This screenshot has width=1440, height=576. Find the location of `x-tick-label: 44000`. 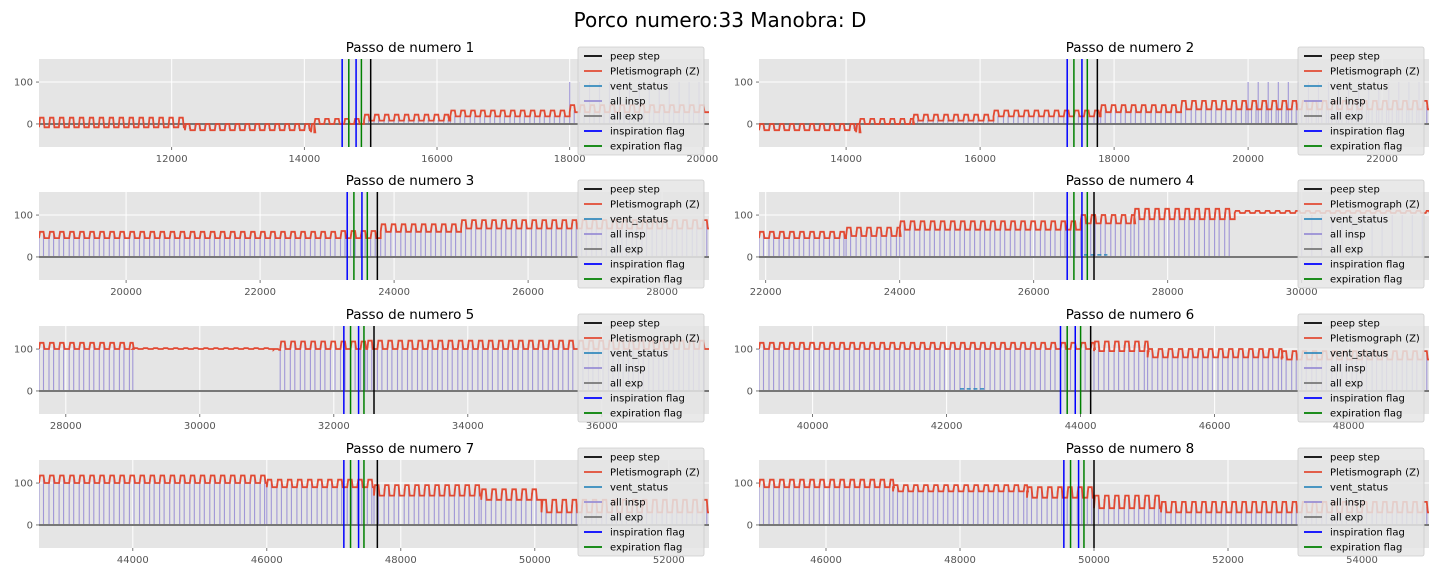

x-tick-label: 44000 is located at coordinates (1081, 426).